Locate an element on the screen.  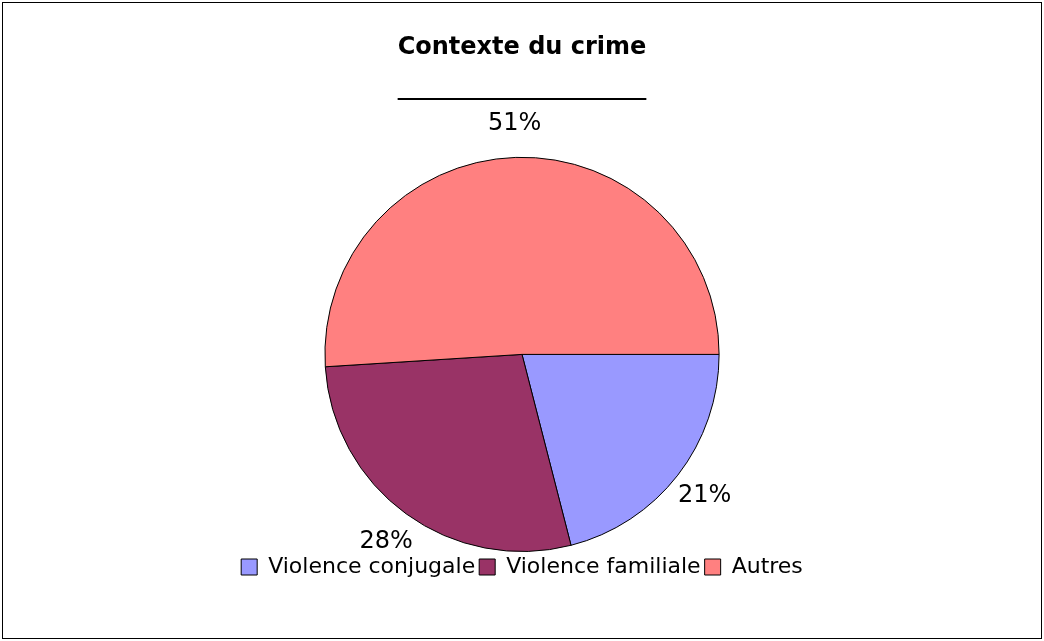
chart-title: Contexte du crime is located at coordinates (522, 45).